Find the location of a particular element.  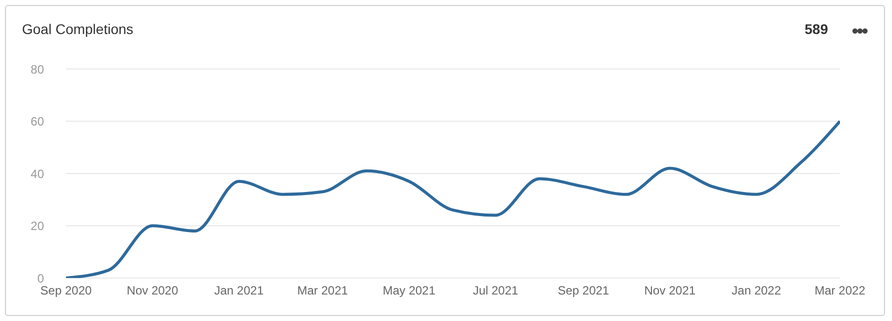

text: 589 is located at coordinates (816, 29).